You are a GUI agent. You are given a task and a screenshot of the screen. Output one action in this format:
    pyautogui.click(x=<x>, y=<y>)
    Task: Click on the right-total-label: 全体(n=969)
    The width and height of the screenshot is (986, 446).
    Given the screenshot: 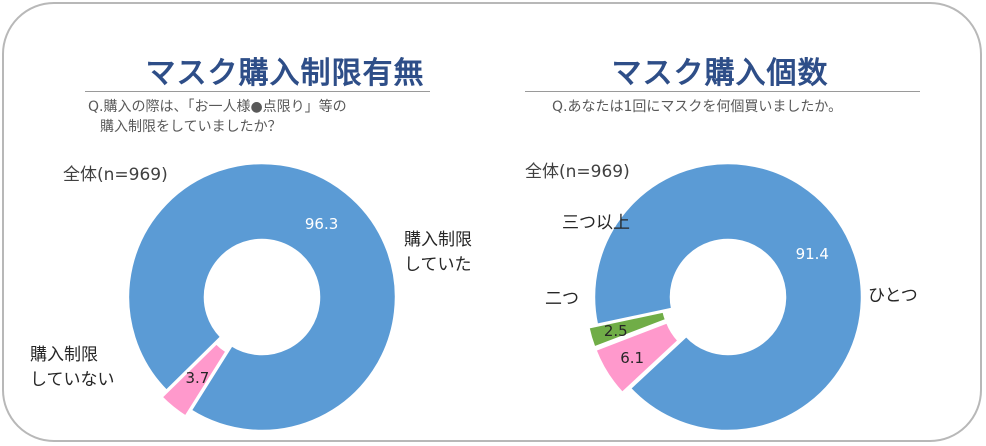 What is the action you would take?
    pyautogui.click(x=577, y=172)
    